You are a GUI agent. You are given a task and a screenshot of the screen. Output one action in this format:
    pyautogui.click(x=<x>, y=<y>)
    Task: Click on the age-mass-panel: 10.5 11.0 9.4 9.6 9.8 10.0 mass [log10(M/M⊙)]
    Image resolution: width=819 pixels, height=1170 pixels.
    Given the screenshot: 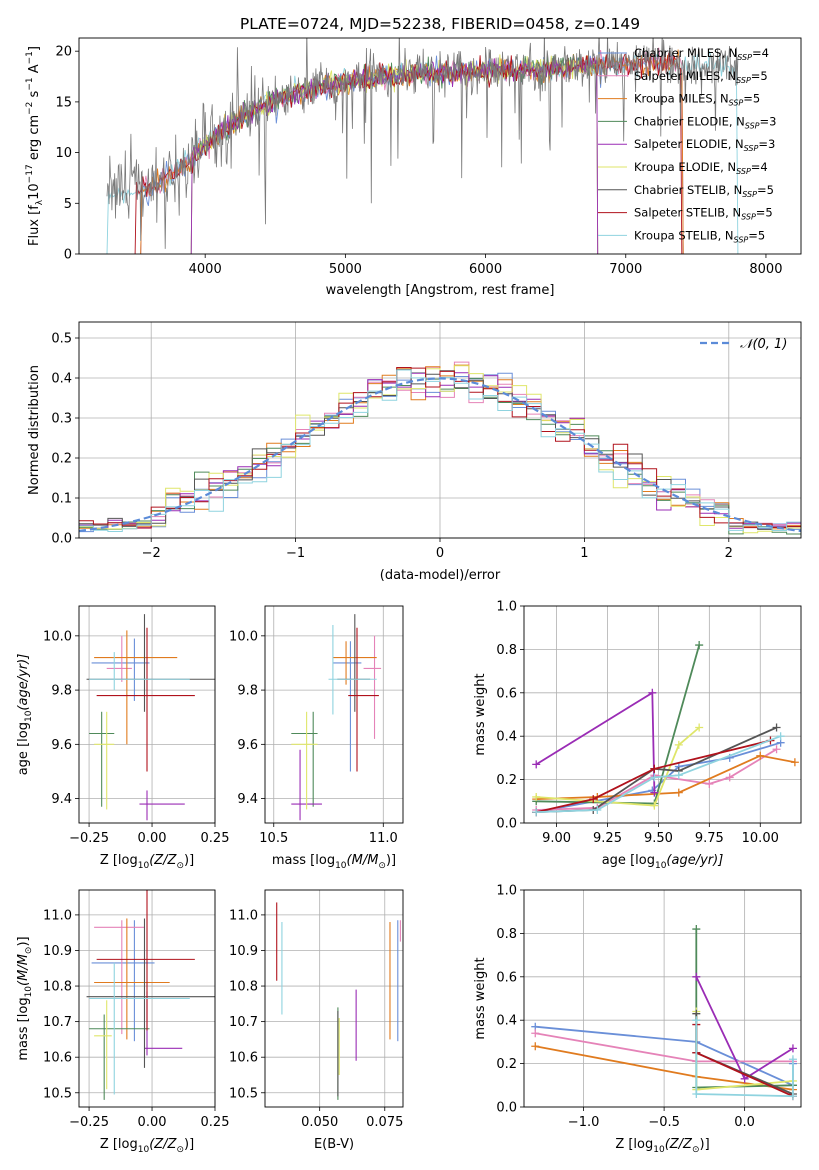 What is the action you would take?
    pyautogui.click(x=316, y=738)
    